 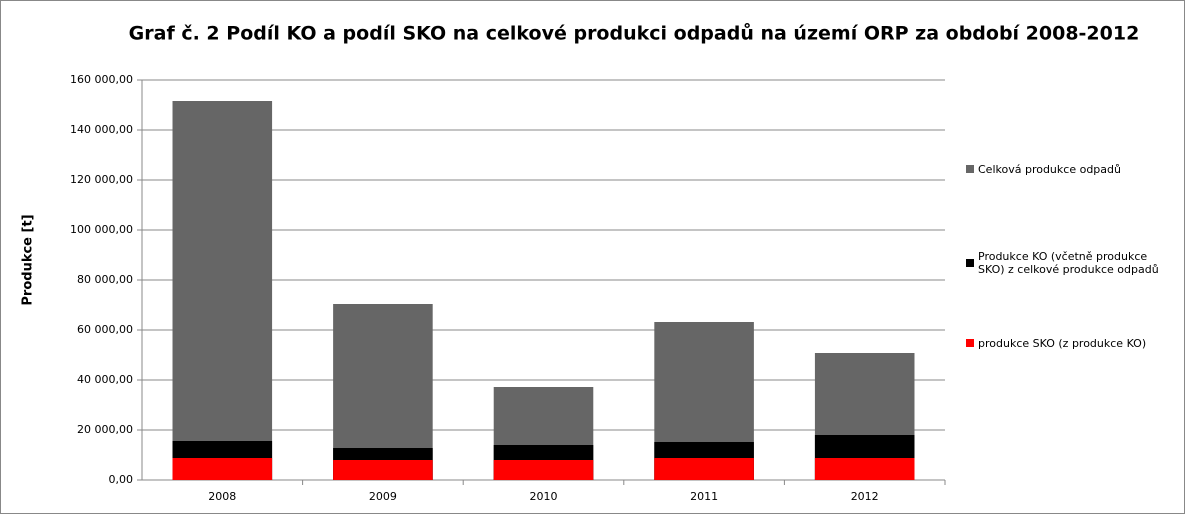 I want to click on legend-label: Celková produkce odpadů, so click(x=1049, y=169).